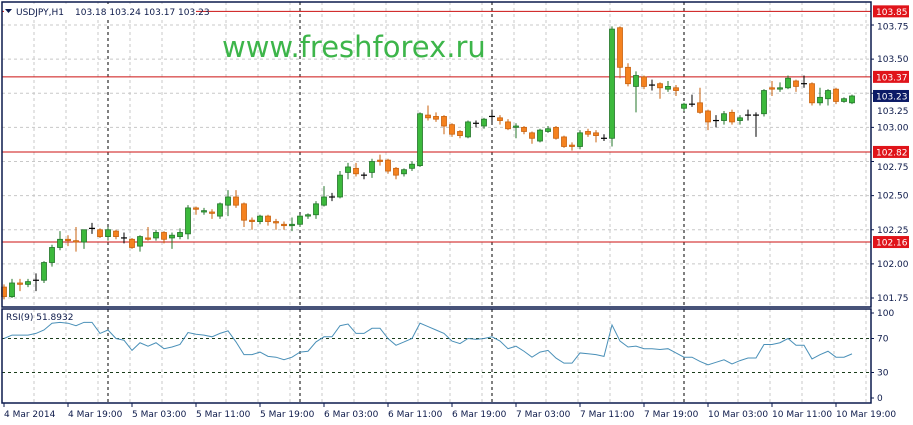 This screenshot has width=913, height=425. I want to click on price-tags: 103.85 103.37 102.82 102.16 103.23, so click(891, 127).